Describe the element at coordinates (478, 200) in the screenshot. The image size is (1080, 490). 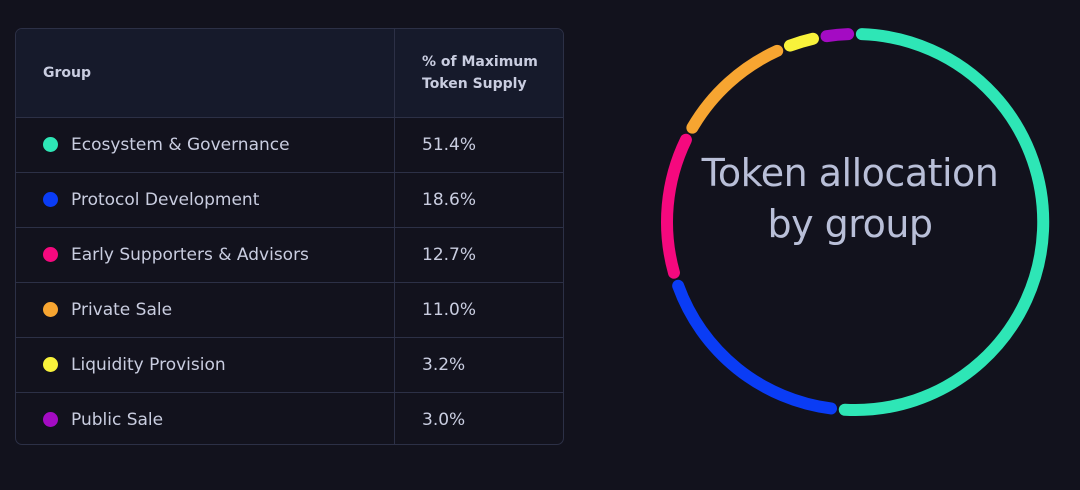
I see `percent-cell: 18.6%` at that location.